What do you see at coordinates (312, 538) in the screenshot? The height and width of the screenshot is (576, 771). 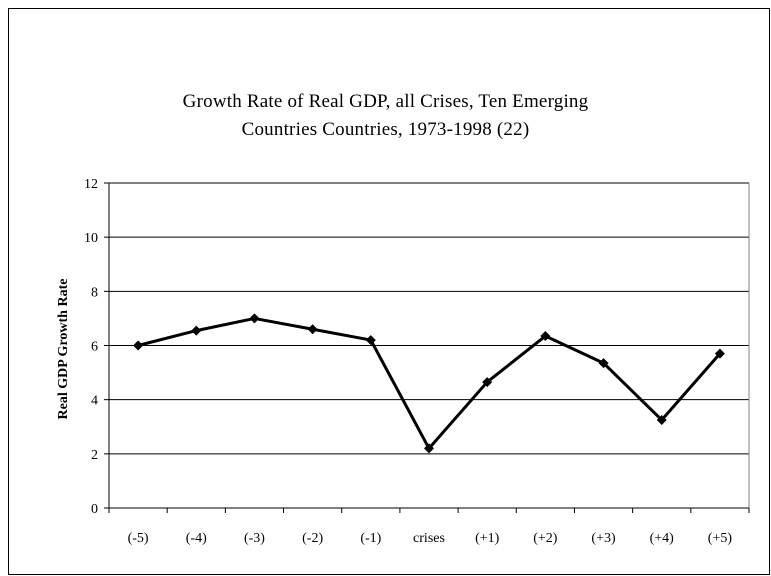 I see `x-tick-label: (-2)` at bounding box center [312, 538].